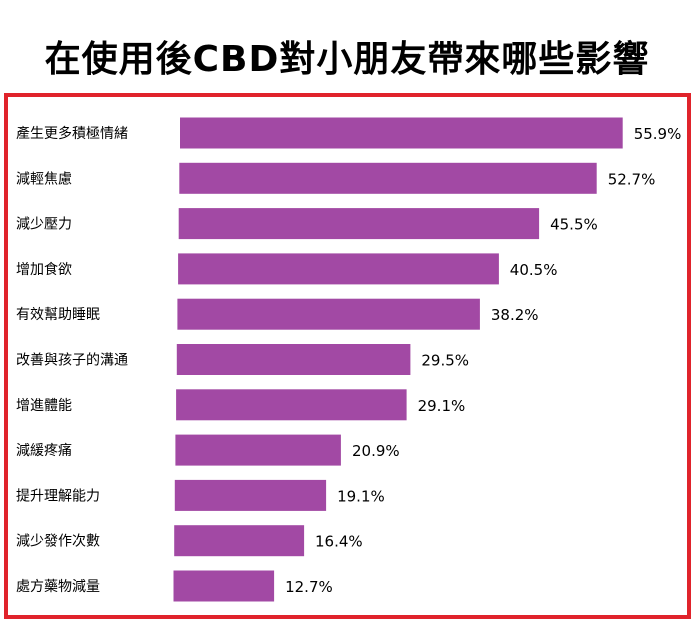  I want to click on value-label-11: 12.7%, so click(309, 587).